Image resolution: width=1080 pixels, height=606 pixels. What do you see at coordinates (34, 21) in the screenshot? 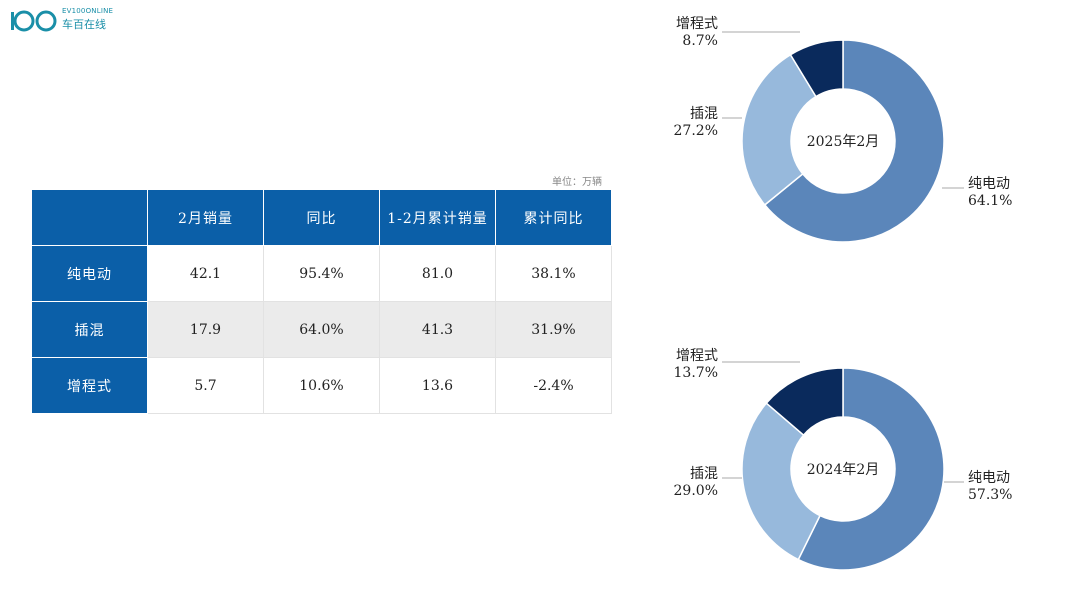
I see `brand-logo` at bounding box center [34, 21].